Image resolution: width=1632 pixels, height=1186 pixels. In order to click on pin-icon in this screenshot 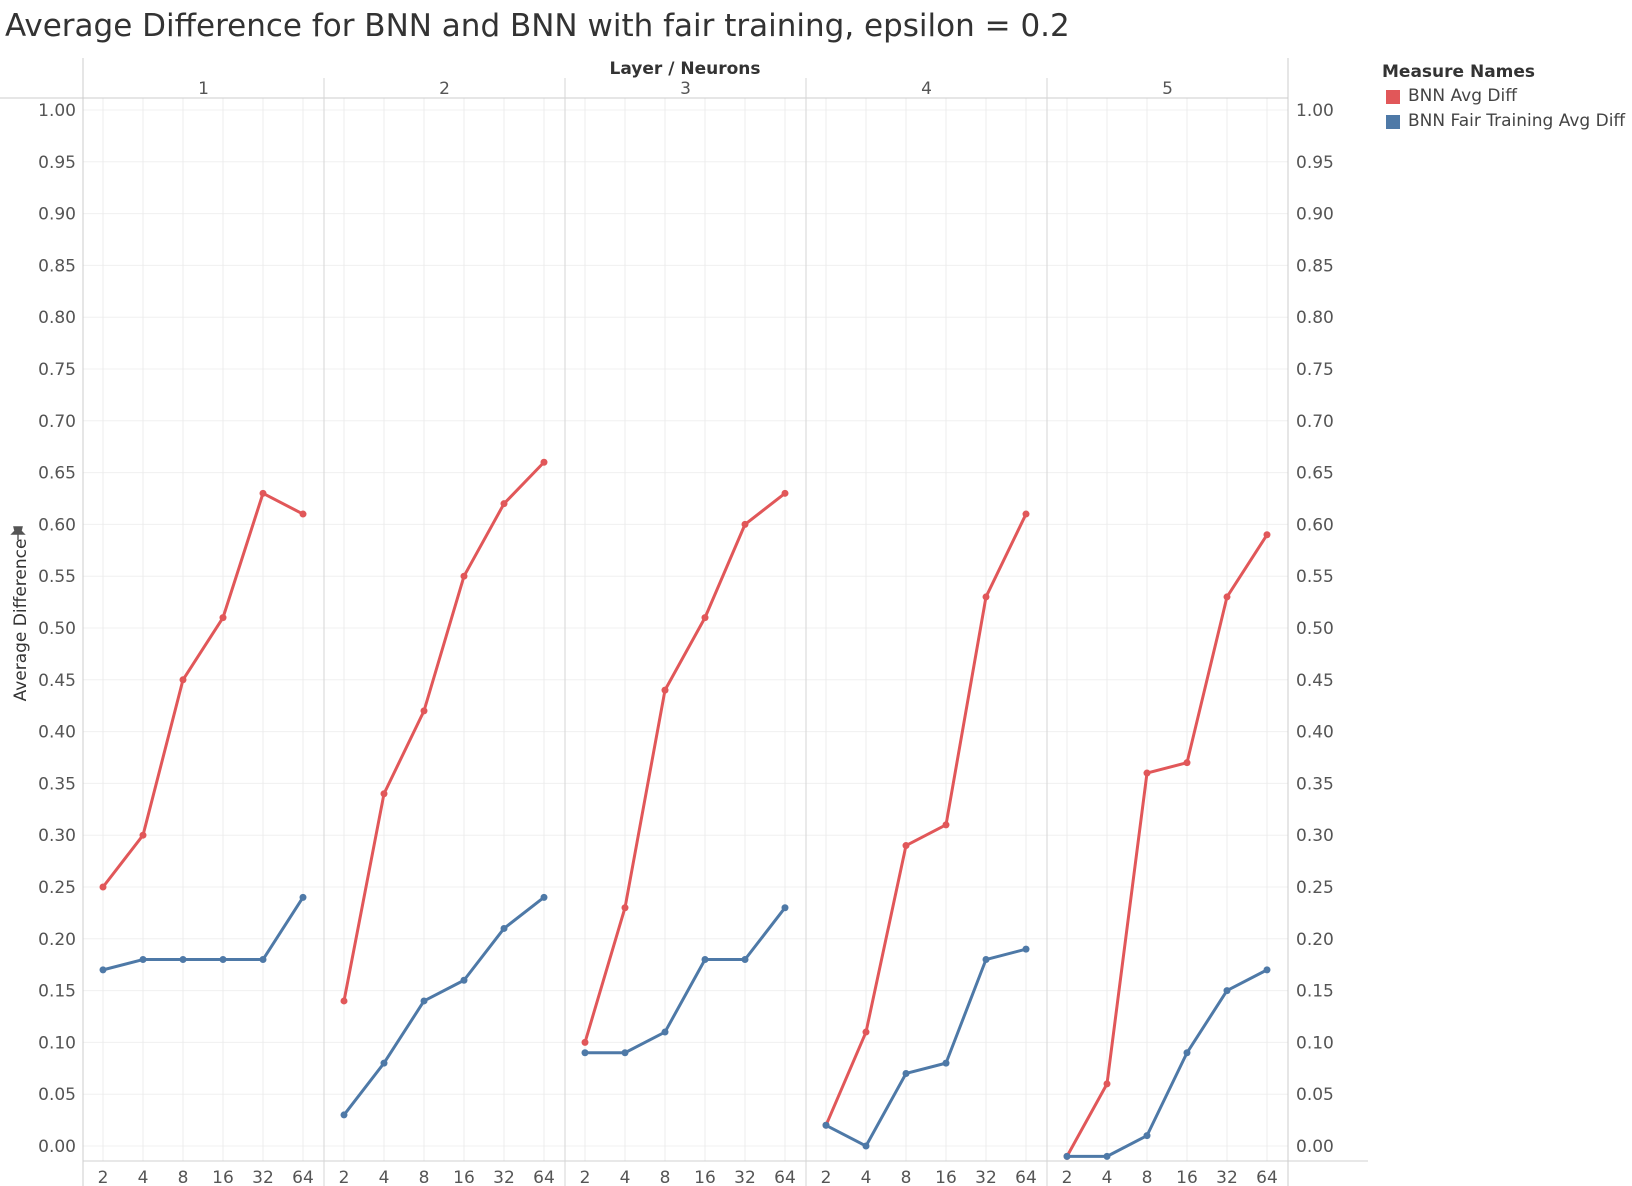, I will do `click(18, 533)`.